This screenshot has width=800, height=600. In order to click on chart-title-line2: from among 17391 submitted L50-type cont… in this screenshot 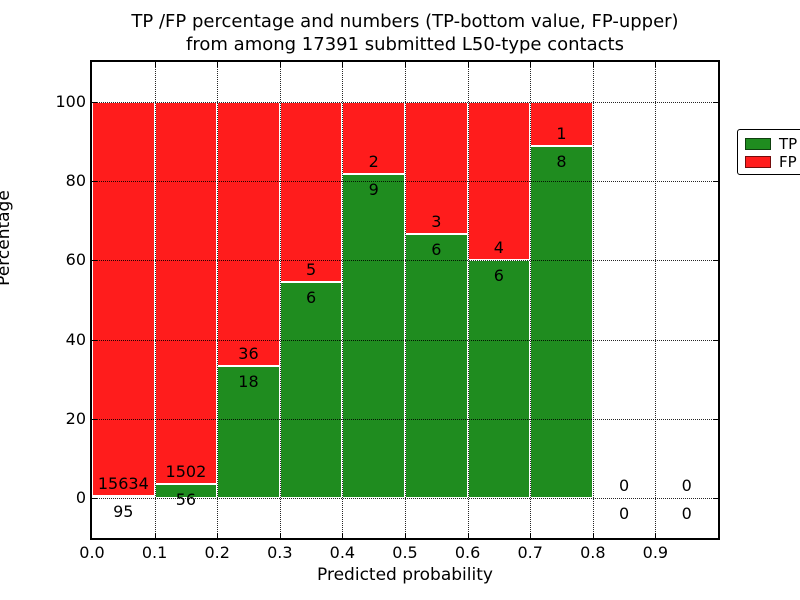, I will do `click(405, 44)`.